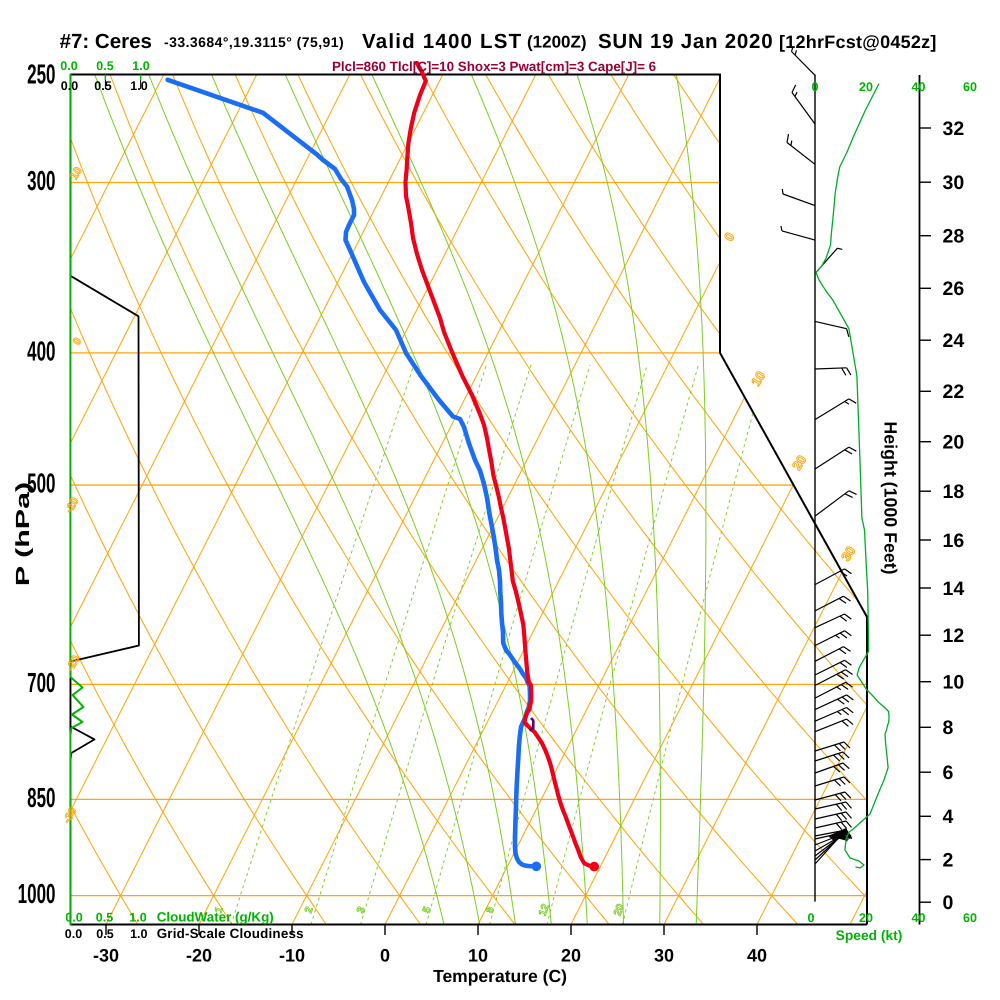 This screenshot has height=1000, width=1000. What do you see at coordinates (954, 237) in the screenshot?
I see `svg-text: 28` at bounding box center [954, 237].